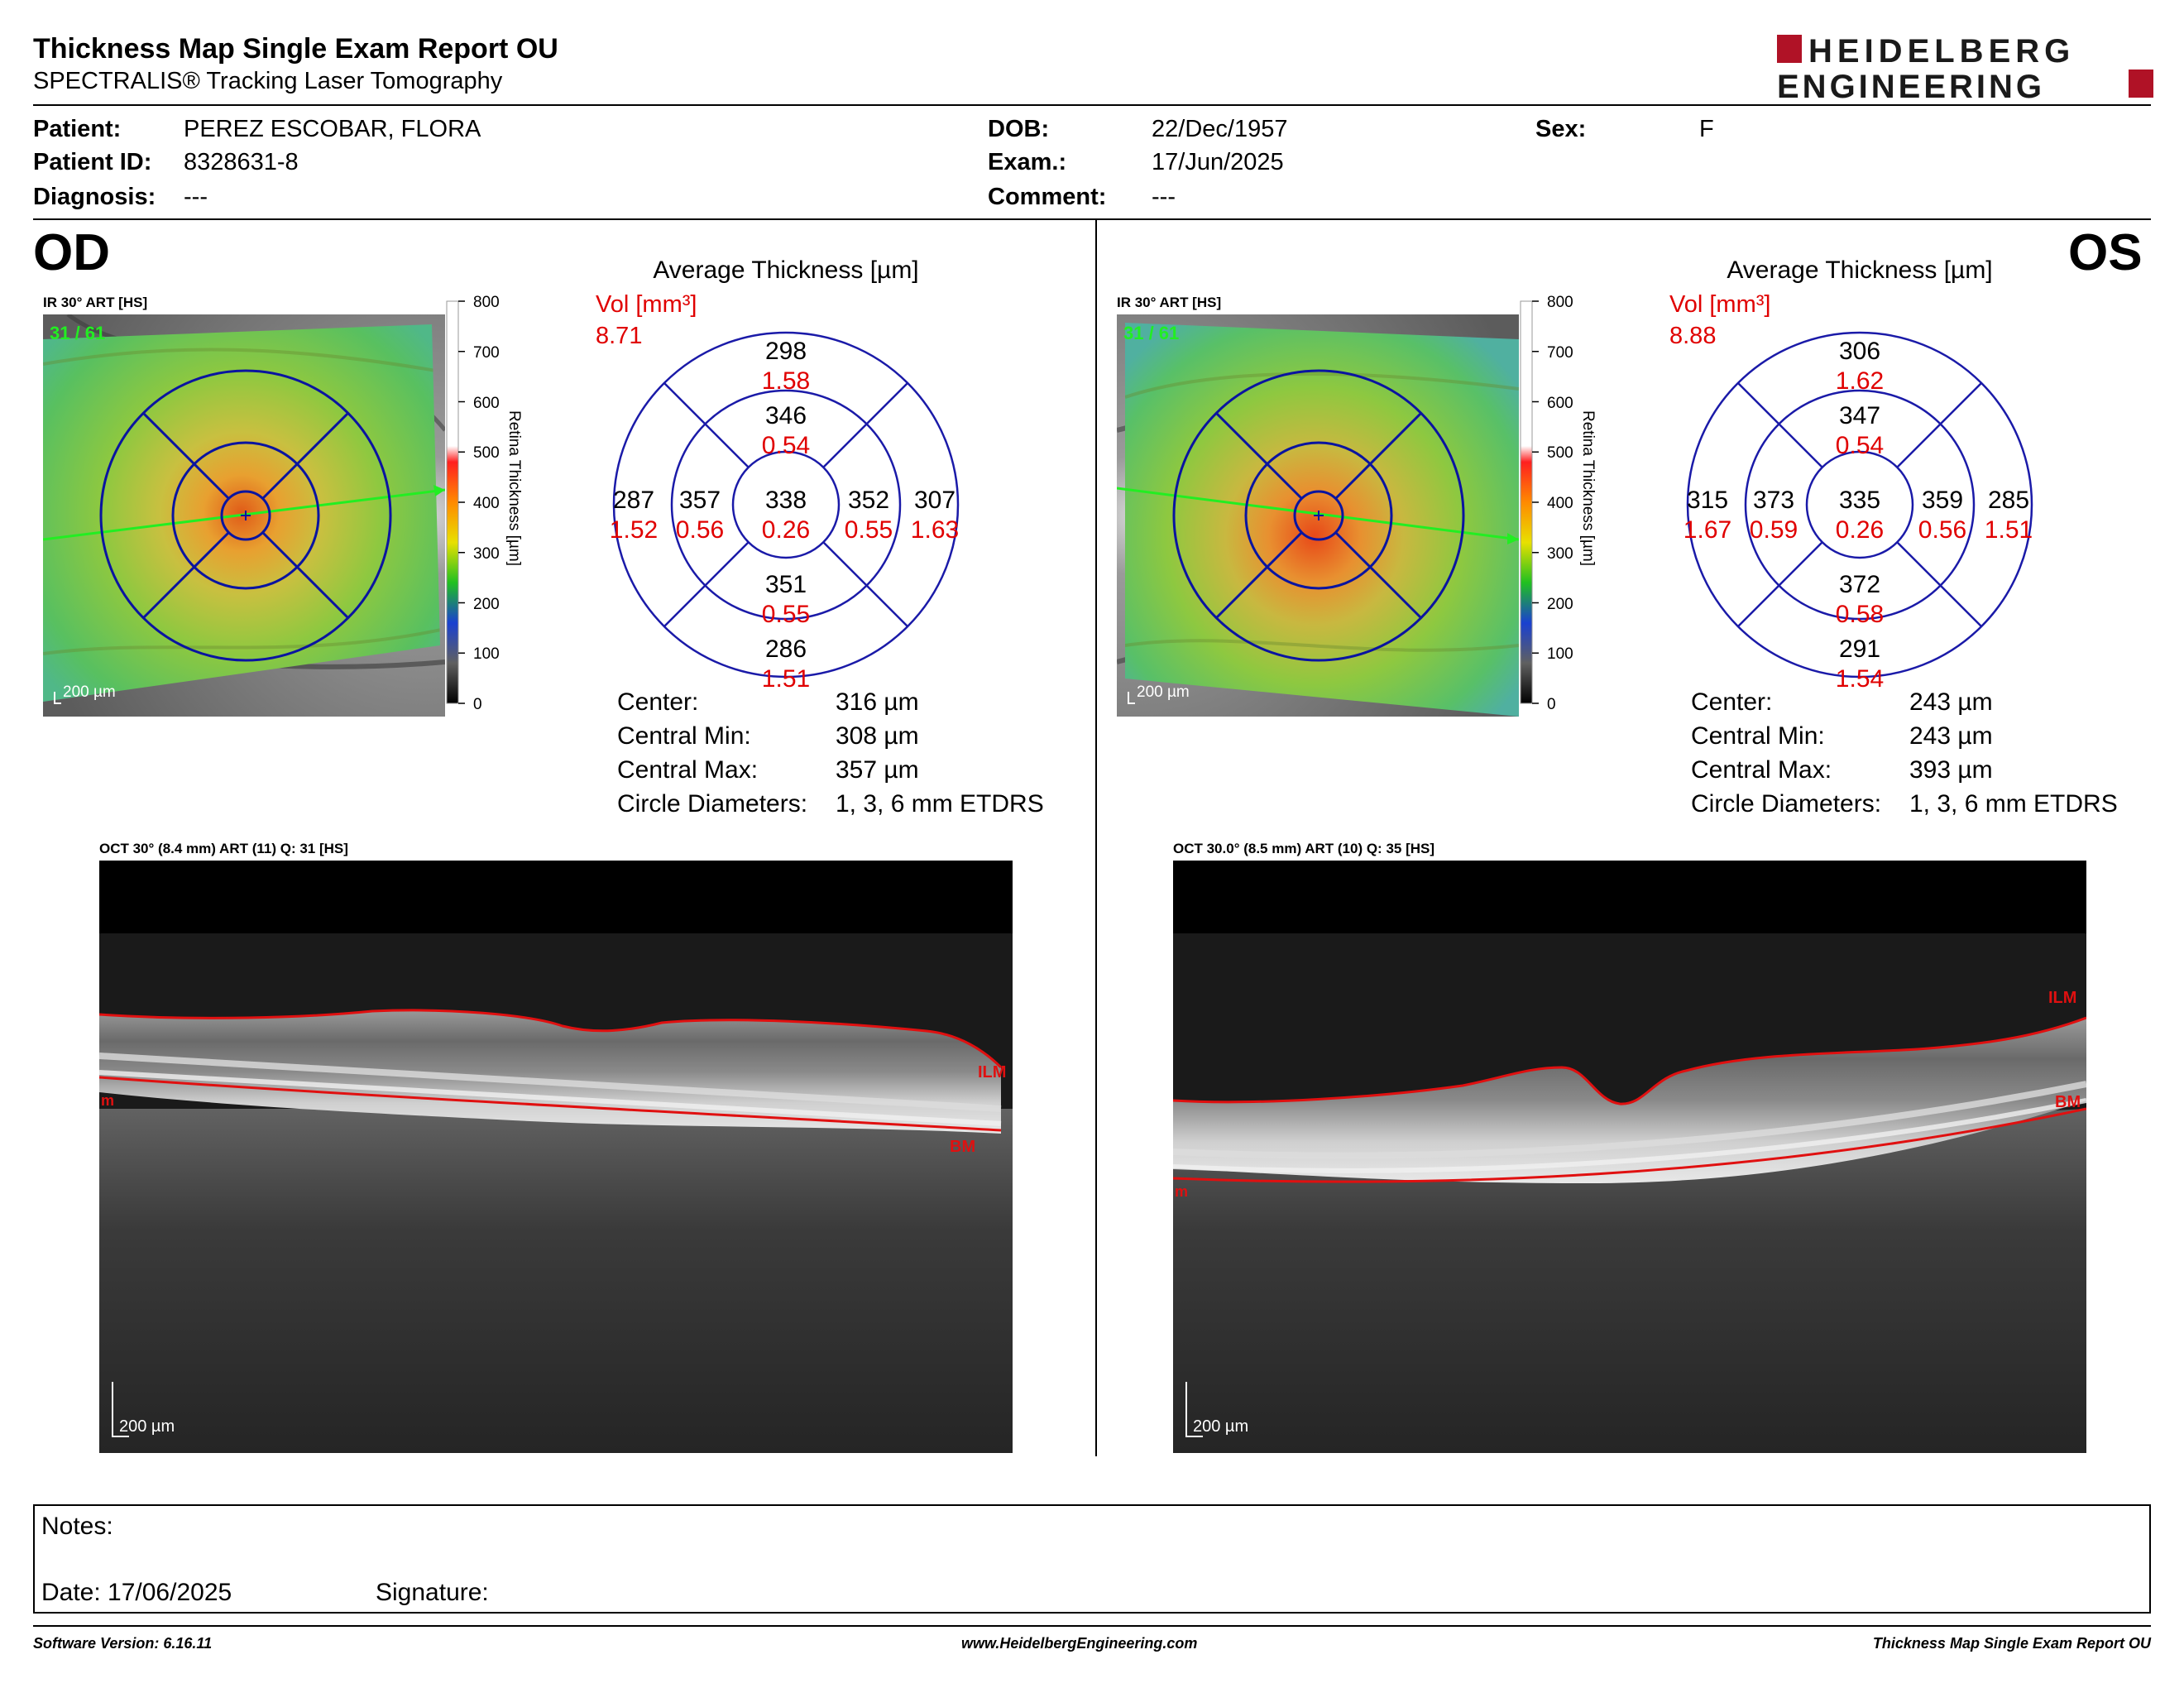  Describe the element at coordinates (634, 530) in the screenshot. I see `od-outer-left-volume: 1.52` at that location.